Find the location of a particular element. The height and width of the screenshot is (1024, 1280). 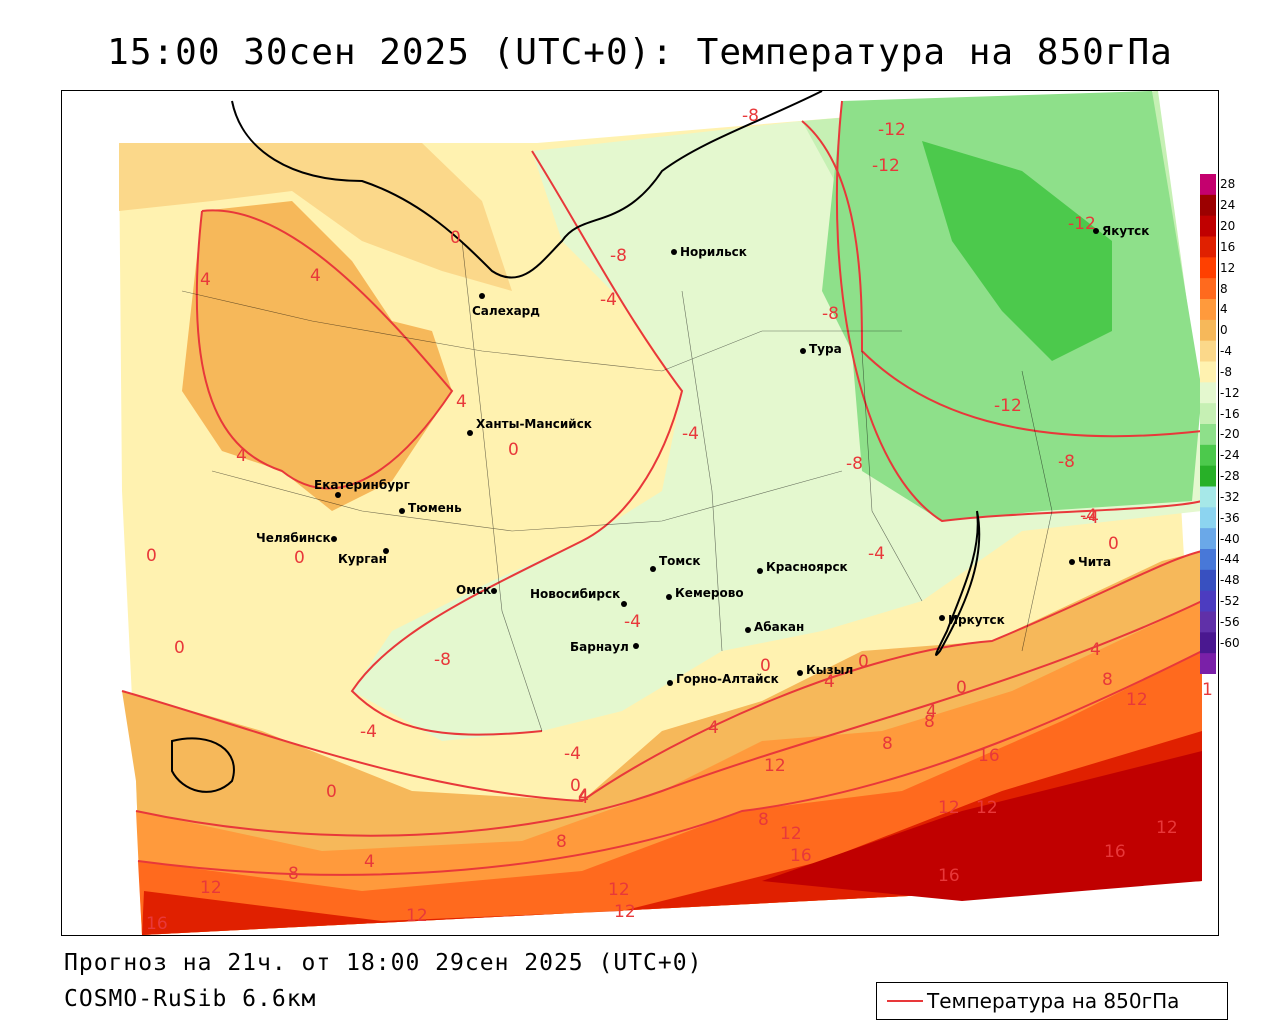

city-chita: Чита is located at coordinates (1090, 562).